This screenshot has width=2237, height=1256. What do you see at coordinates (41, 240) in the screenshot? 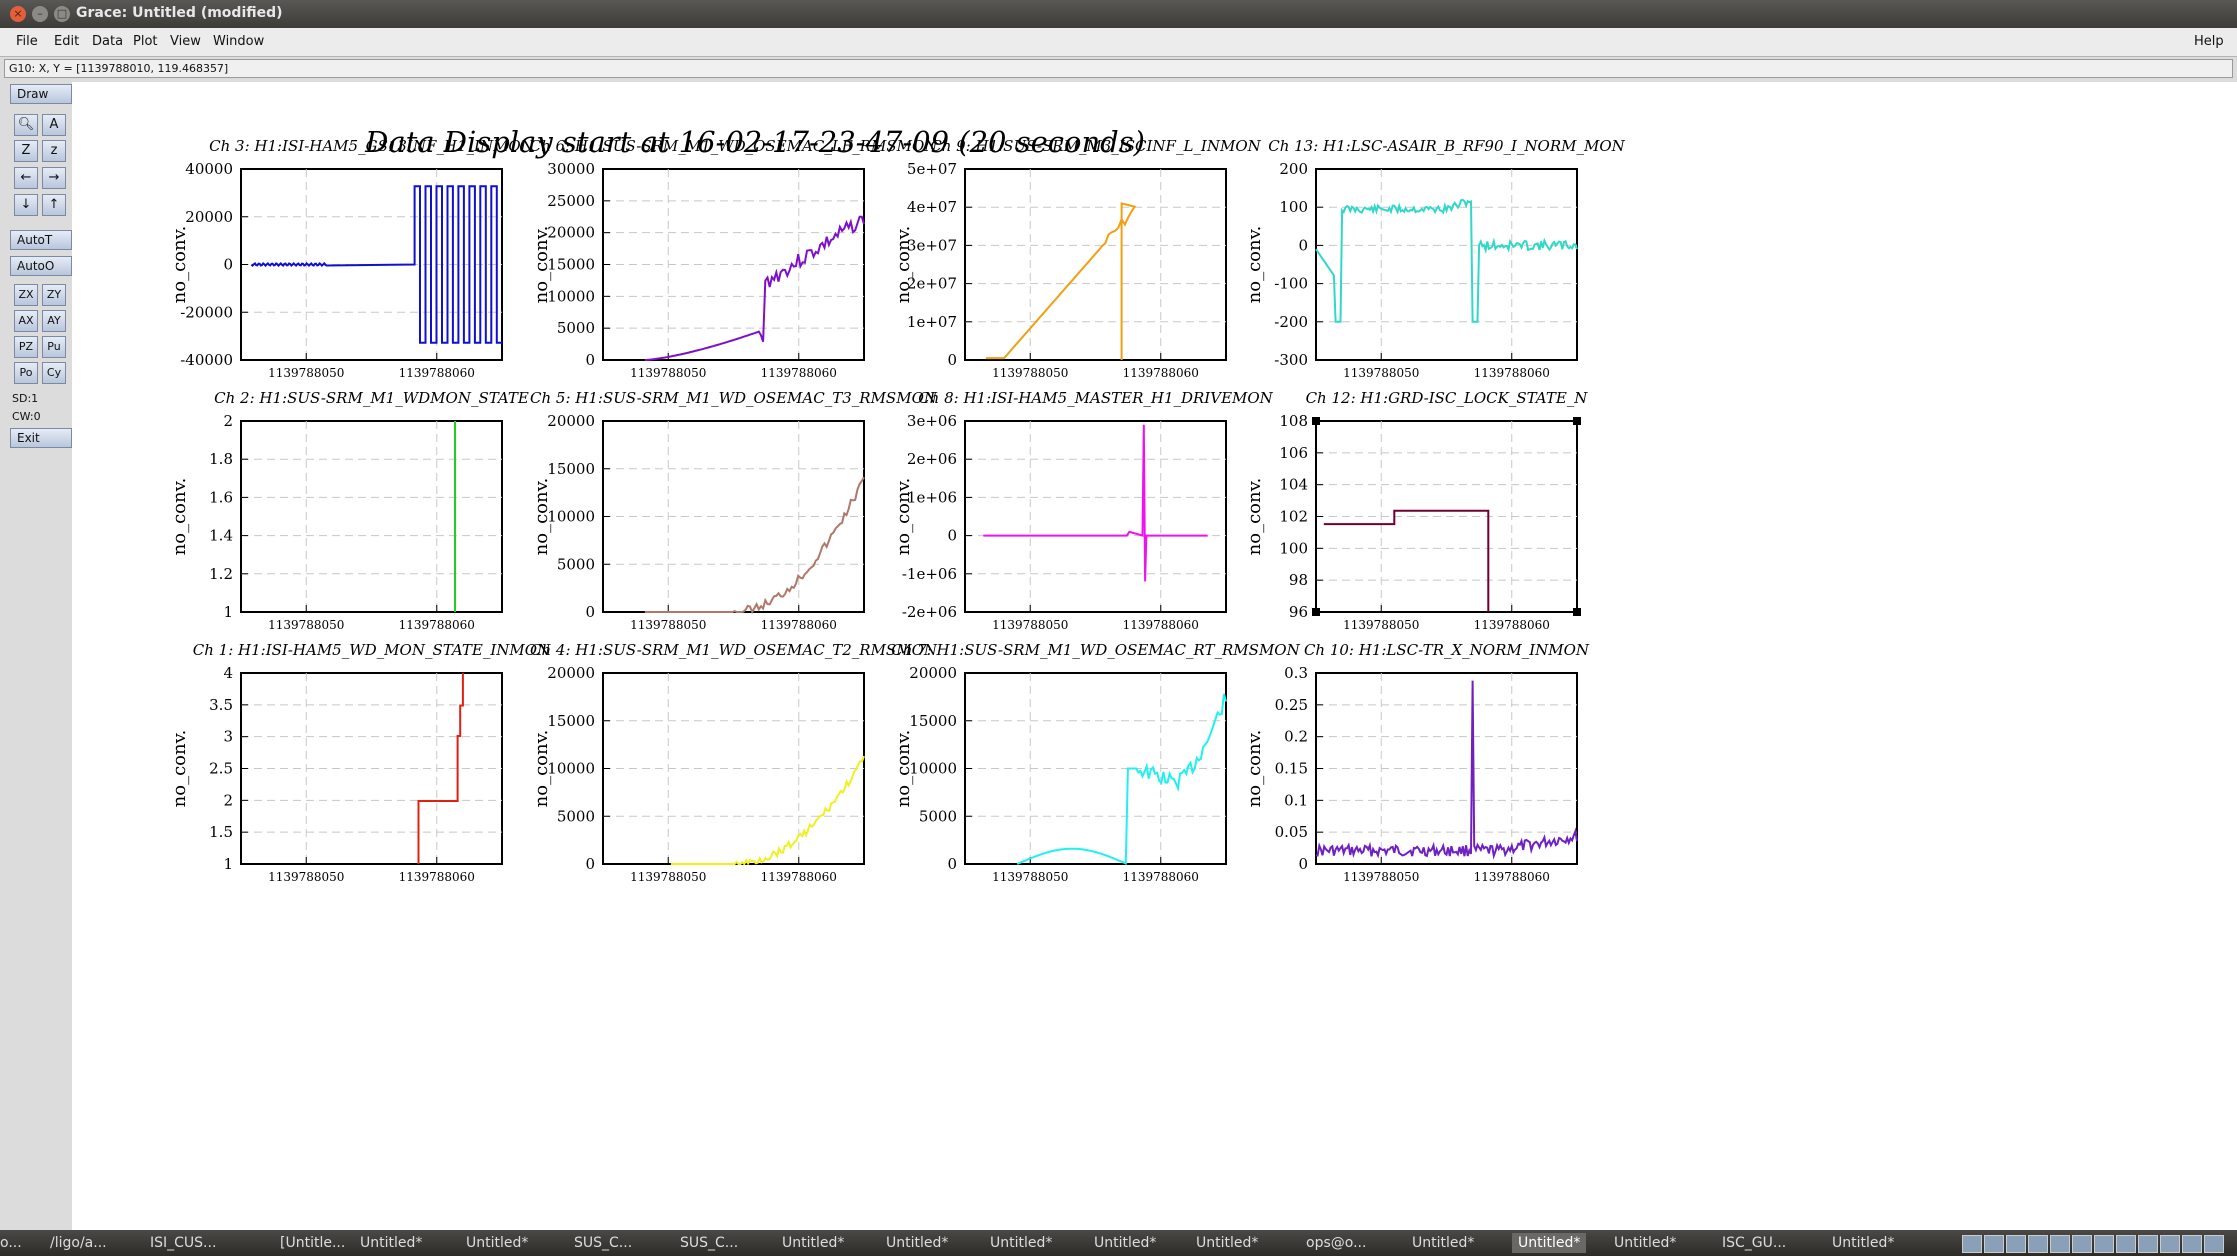
I see `autot-button: AutoT` at bounding box center [41, 240].